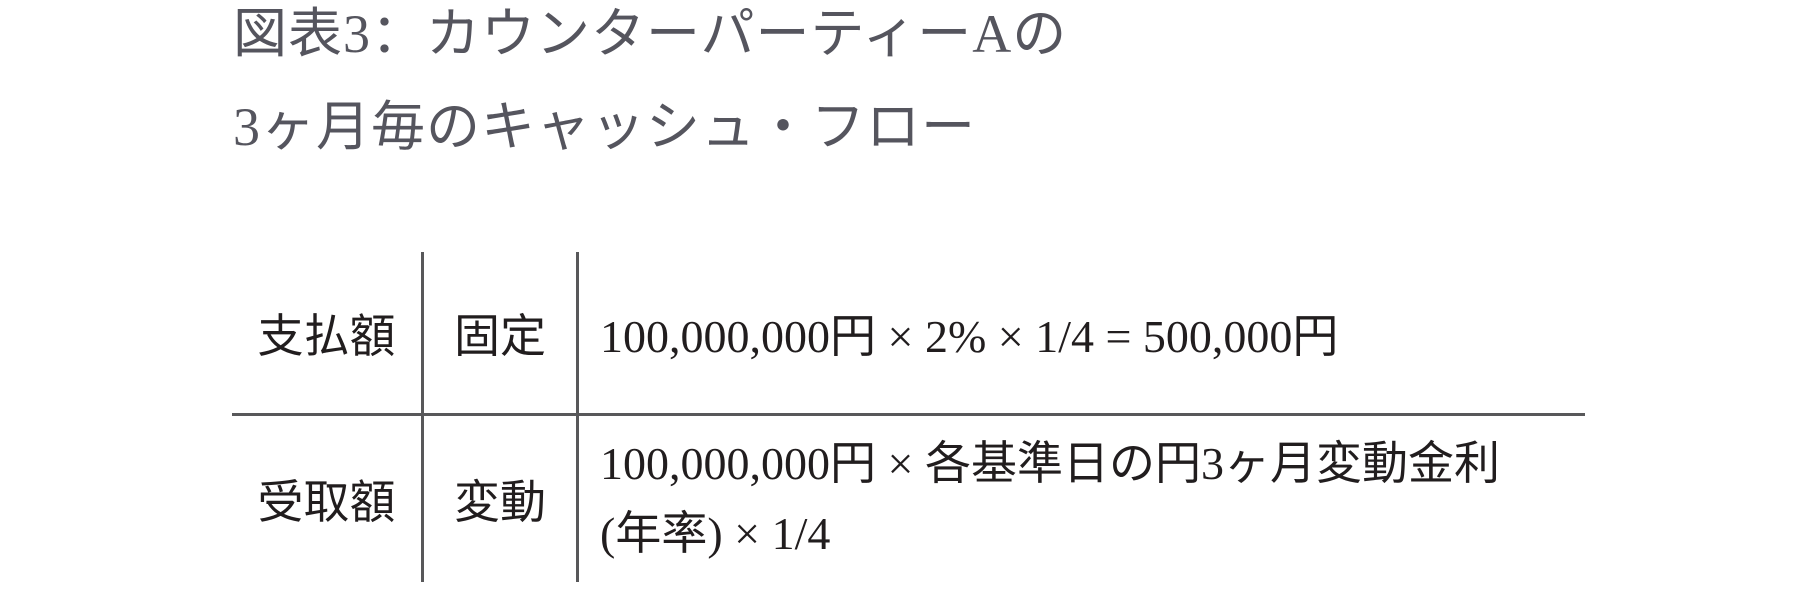  What do you see at coordinates (715, 533) in the screenshot?
I see `receive-row-formula-line-2: (年率) × 1/4` at bounding box center [715, 533].